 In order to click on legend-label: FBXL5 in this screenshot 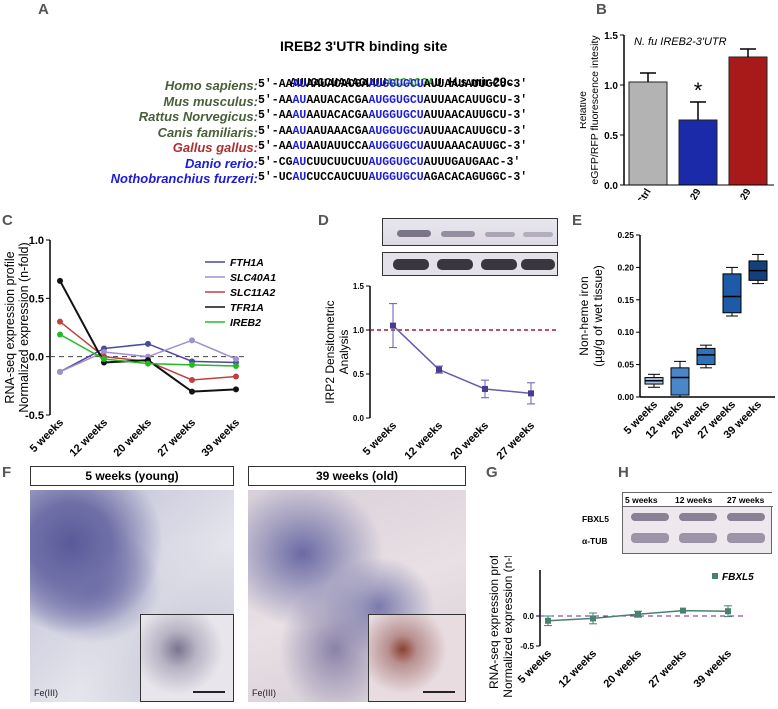, I will do `click(738, 577)`.